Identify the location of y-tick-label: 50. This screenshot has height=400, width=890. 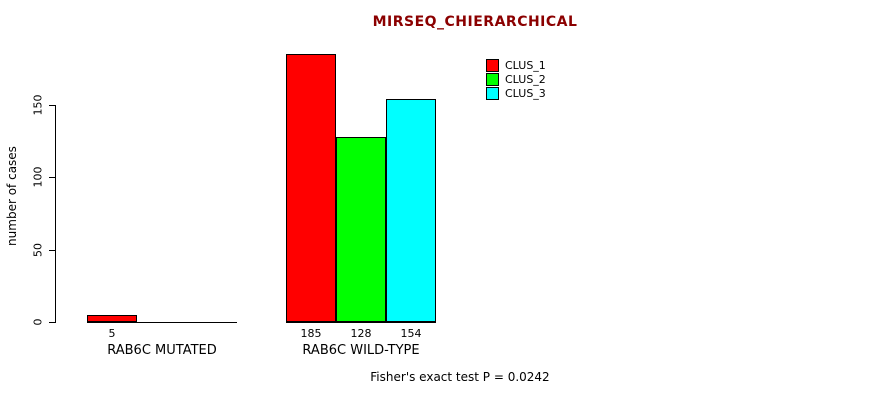
(38, 249).